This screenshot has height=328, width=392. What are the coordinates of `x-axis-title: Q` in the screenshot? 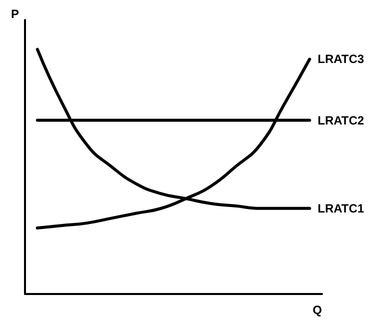 It's located at (317, 310).